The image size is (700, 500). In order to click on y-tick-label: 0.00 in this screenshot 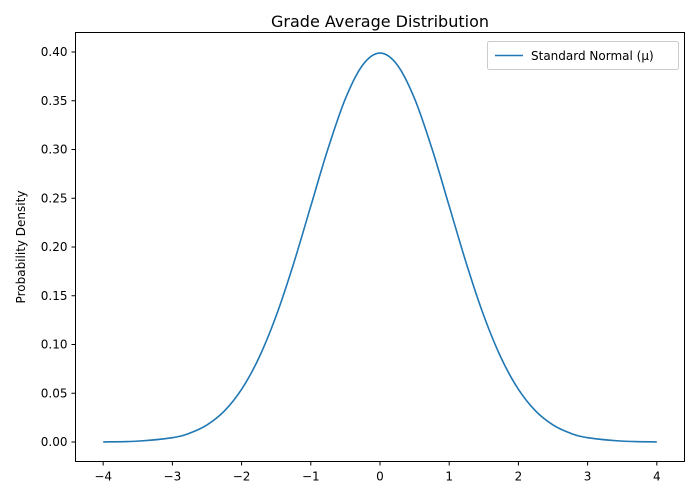, I will do `click(54, 442)`.